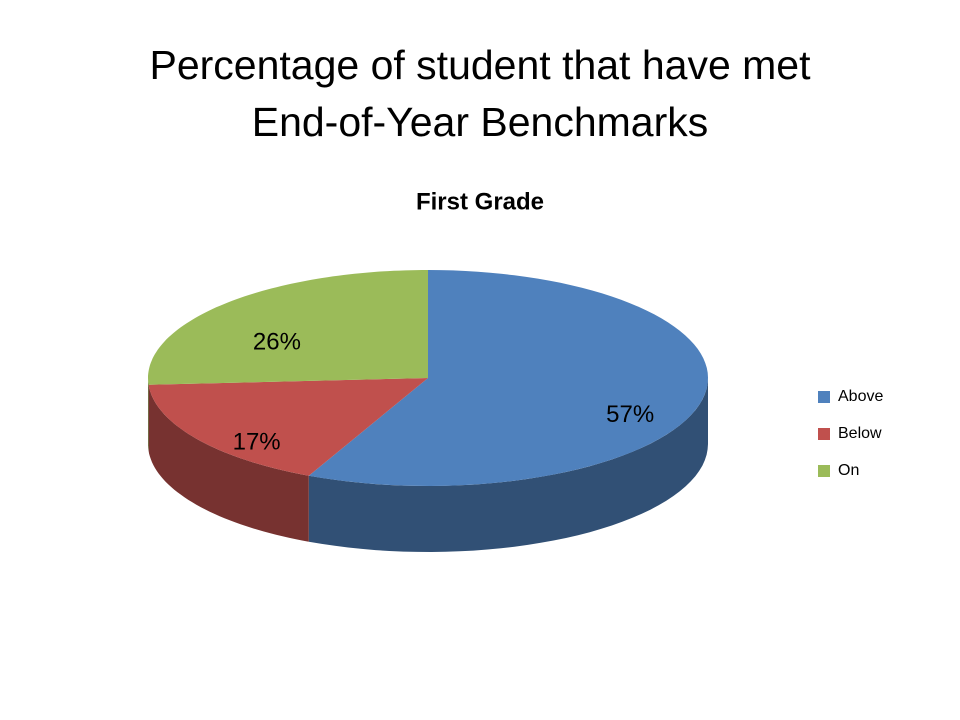 The width and height of the screenshot is (960, 720). I want to click on legend-label: Below, so click(860, 433).